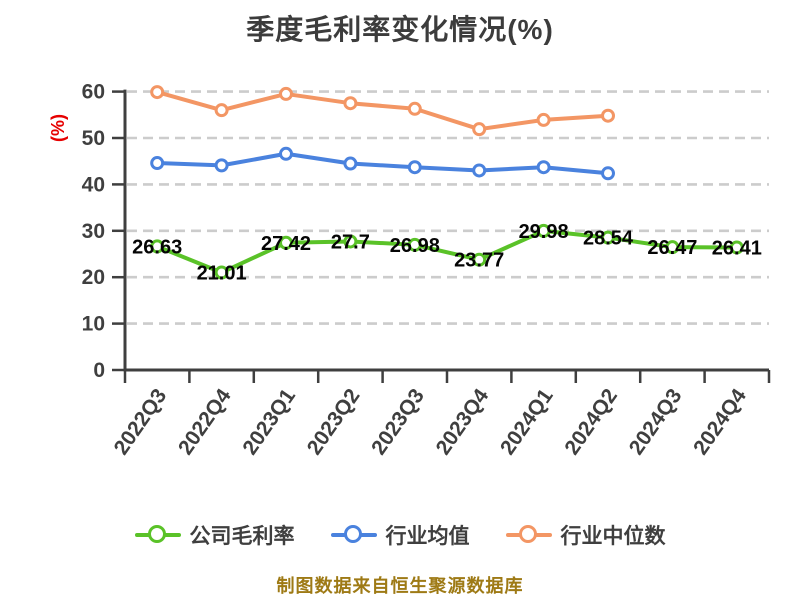 The height and width of the screenshot is (600, 800). What do you see at coordinates (720, 421) in the screenshot?
I see `x-tick-label: 2024Q4` at bounding box center [720, 421].